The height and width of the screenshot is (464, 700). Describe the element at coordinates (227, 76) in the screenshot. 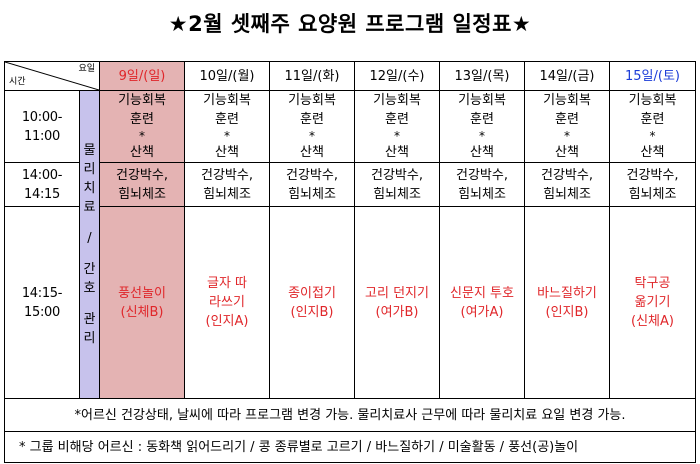

I see `day-header-mon: 10일/(월)` at that location.